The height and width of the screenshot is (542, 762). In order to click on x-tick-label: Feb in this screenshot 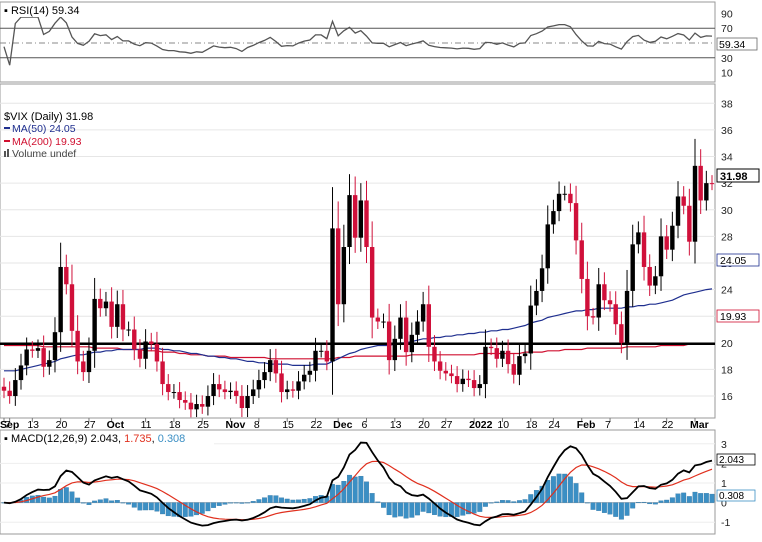, I will do `click(586, 425)`.